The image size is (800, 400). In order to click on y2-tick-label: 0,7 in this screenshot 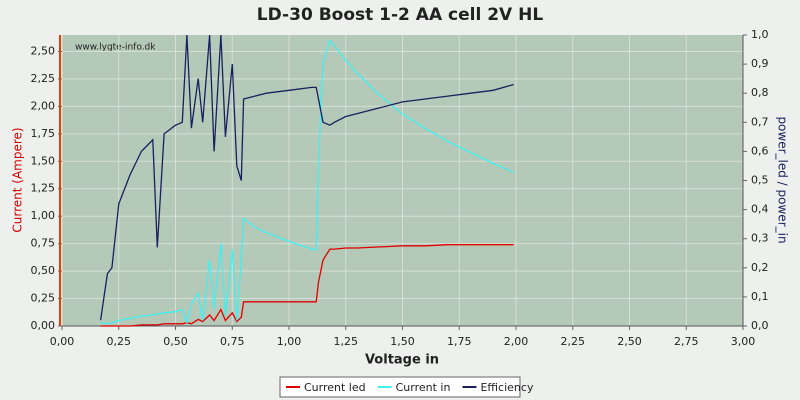, I will do `click(760, 121)`.